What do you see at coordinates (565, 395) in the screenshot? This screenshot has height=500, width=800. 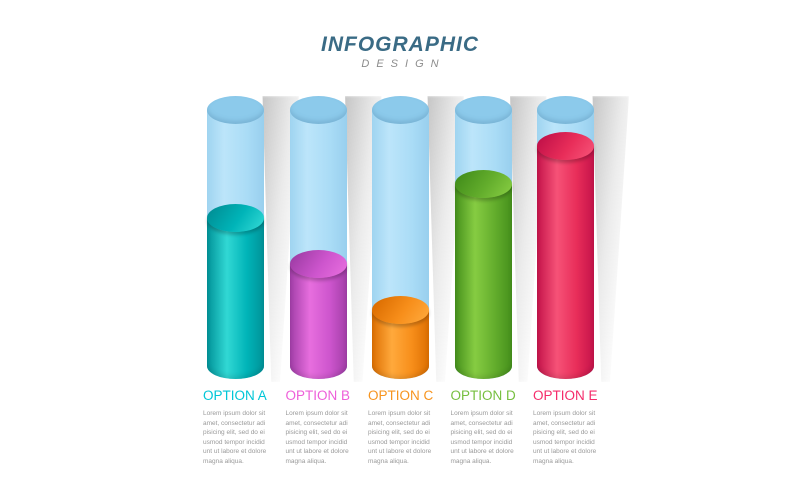 I see `option-label: OPTION E` at bounding box center [565, 395].